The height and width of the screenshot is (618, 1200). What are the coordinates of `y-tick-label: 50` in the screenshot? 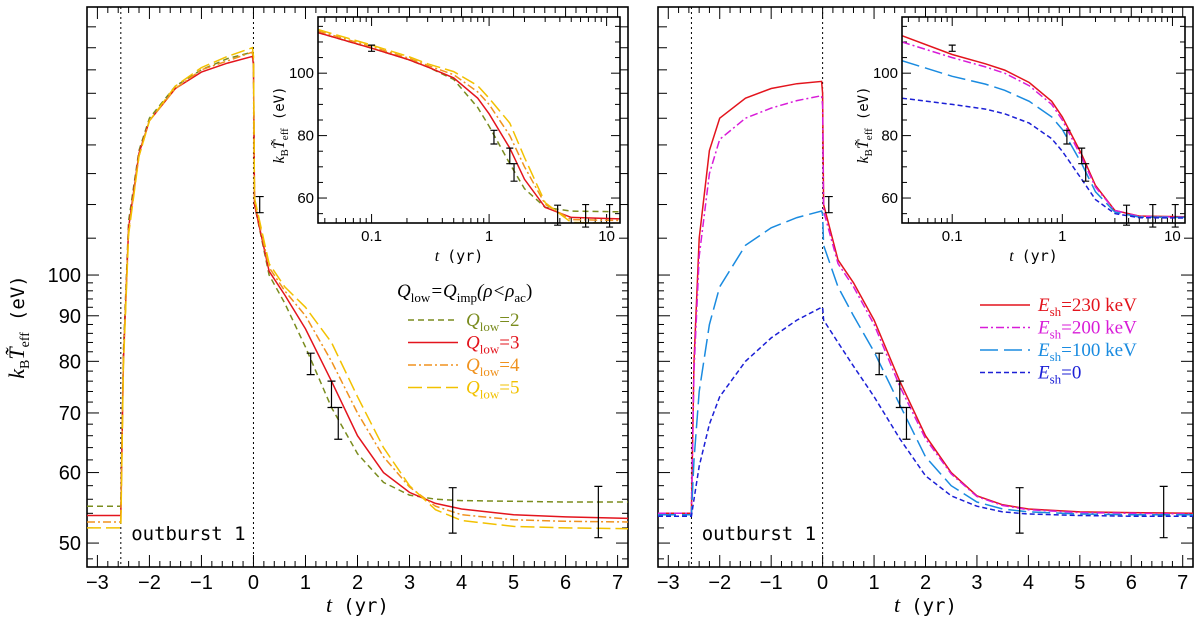 It's located at (70, 544).